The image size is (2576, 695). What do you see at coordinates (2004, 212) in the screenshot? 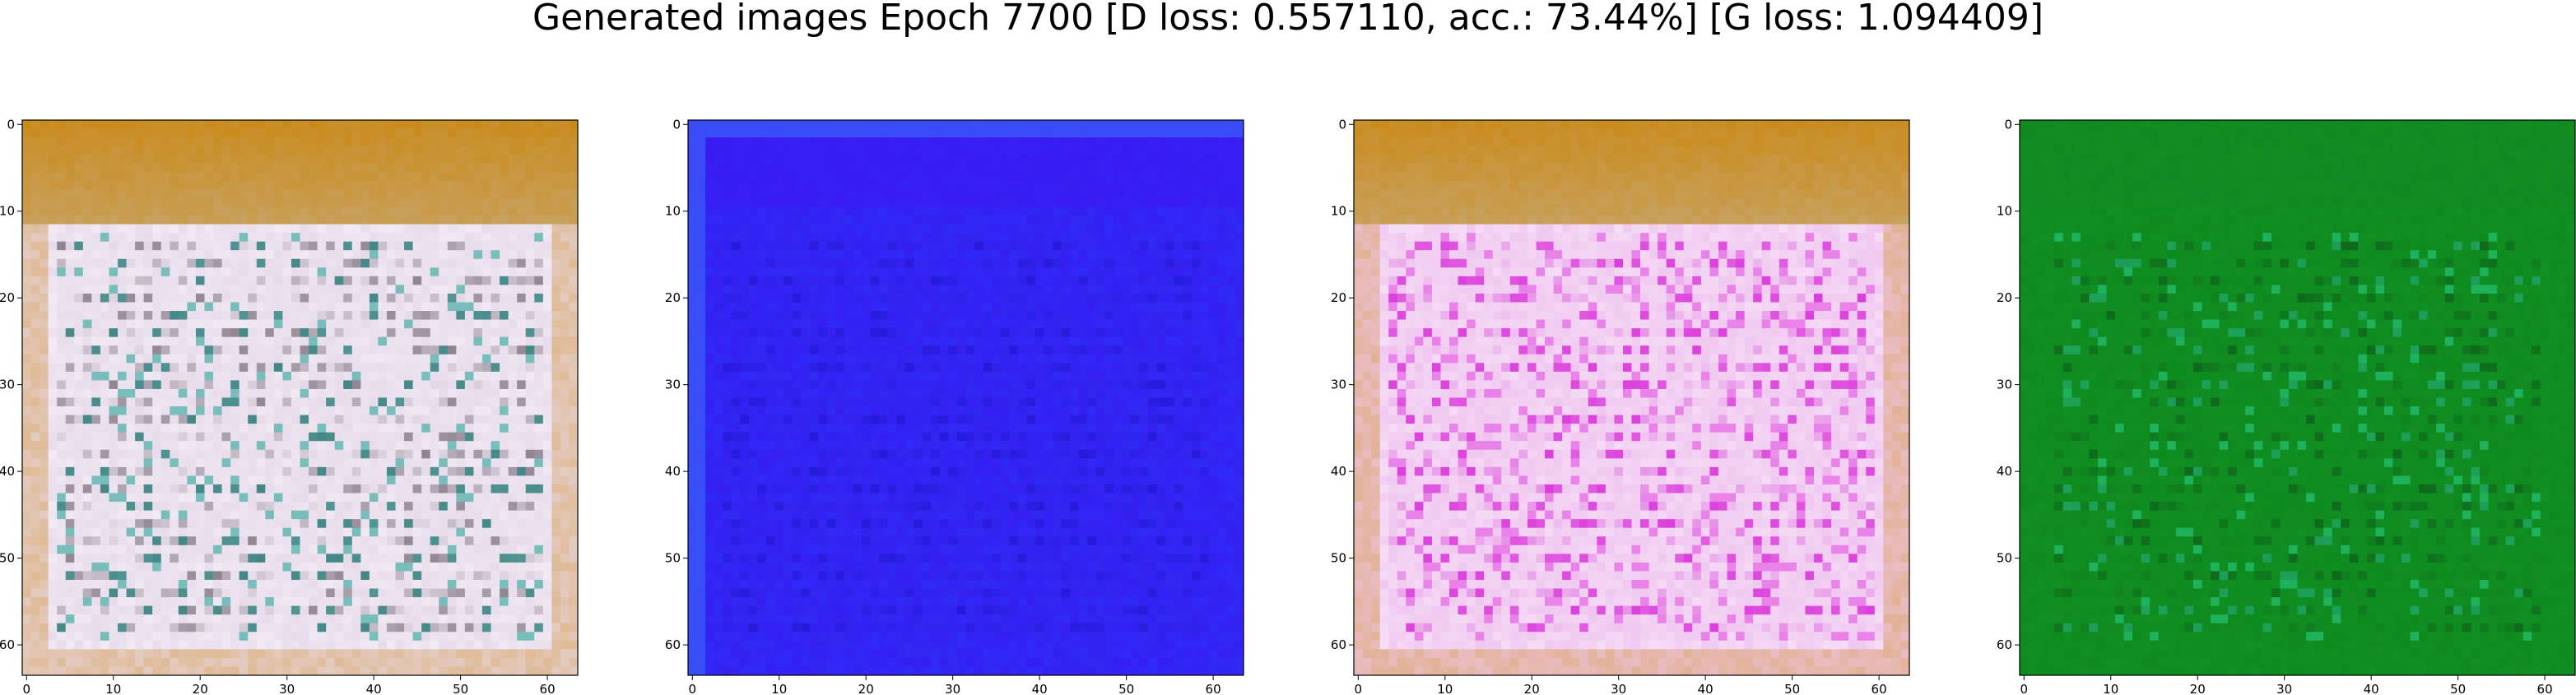
I see `generated-image-4-y-tick-label: 10` at bounding box center [2004, 212].